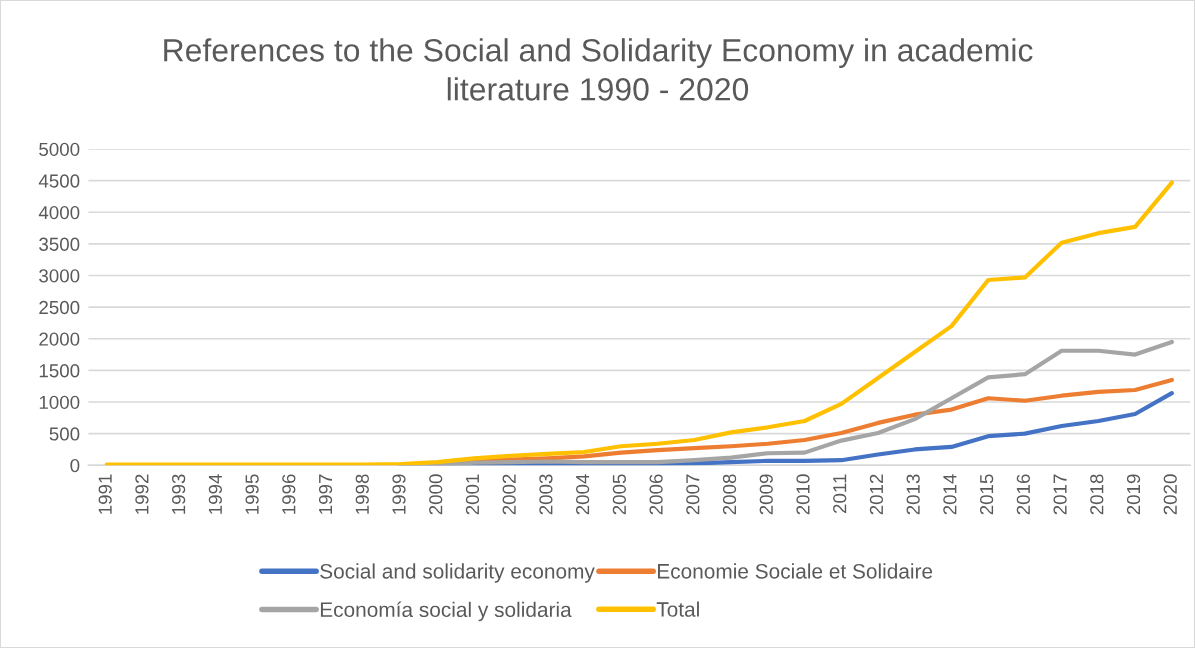 Image resolution: width=1195 pixels, height=648 pixels. I want to click on chart-title: References to the Social and Solidarity Economy in academic literature 1990 - 2020, so click(598, 69).